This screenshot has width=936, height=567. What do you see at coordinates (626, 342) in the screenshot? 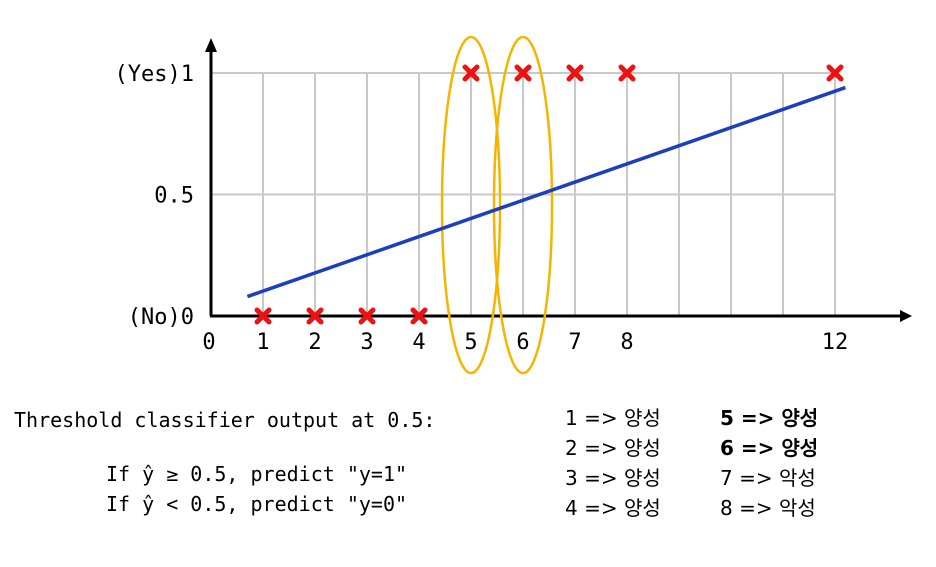
I see `x-tick-label: 8` at bounding box center [626, 342].